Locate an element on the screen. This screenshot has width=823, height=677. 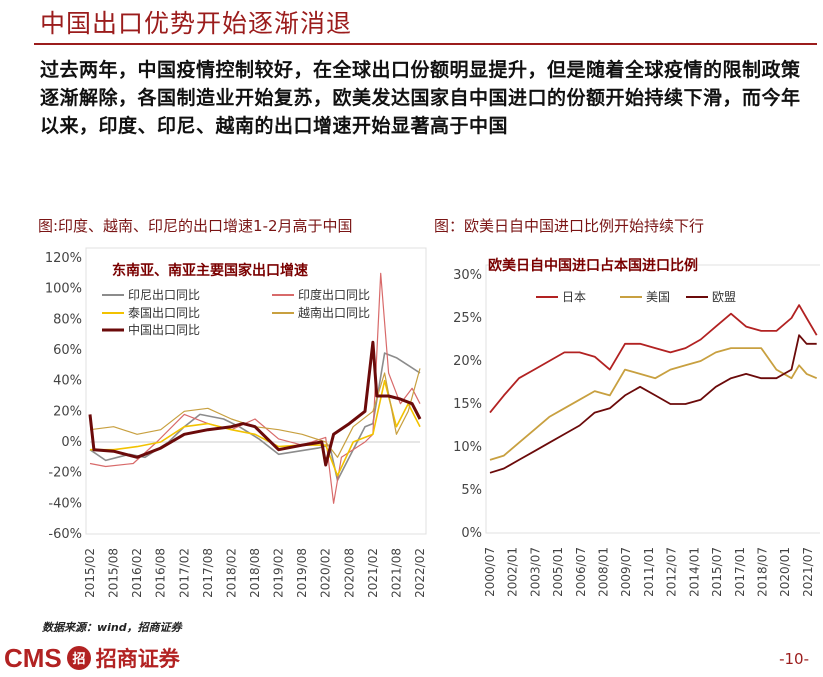
x-tick-label: 2000/07 is located at coordinates (490, 572).